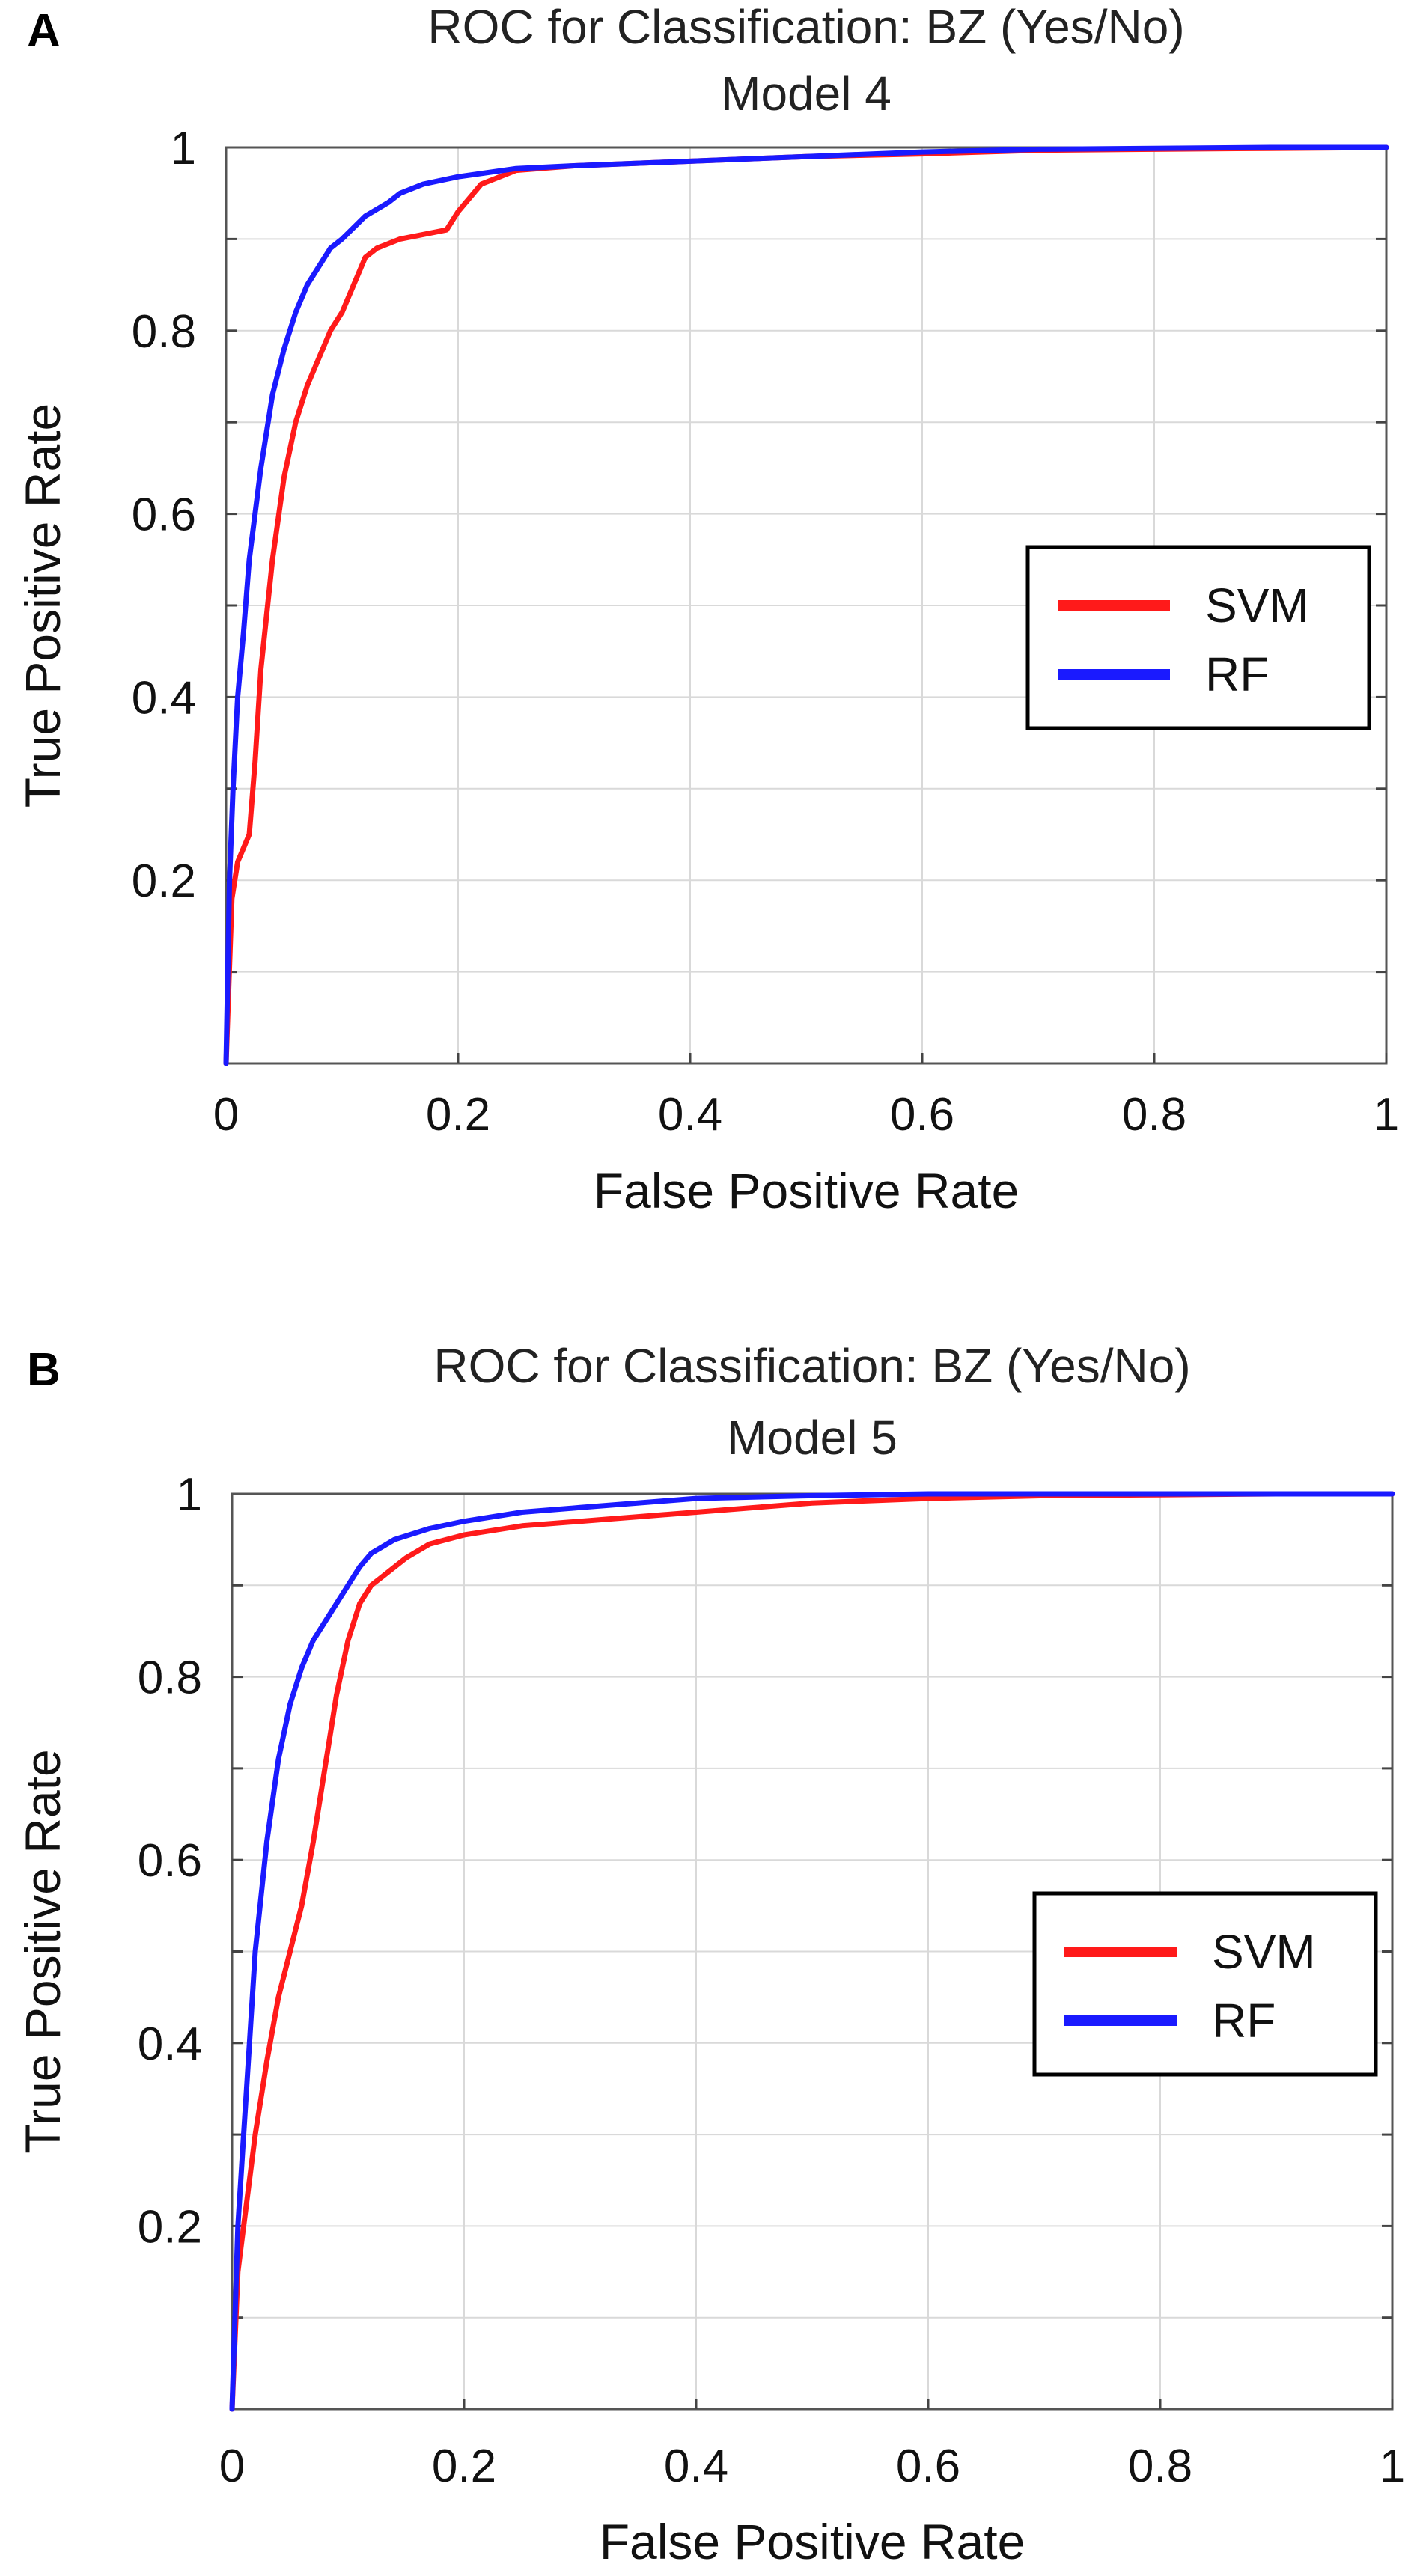 The height and width of the screenshot is (2576, 1408). Describe the element at coordinates (812, 1438) in the screenshot. I see `chart-subtitle: Model 5` at that location.